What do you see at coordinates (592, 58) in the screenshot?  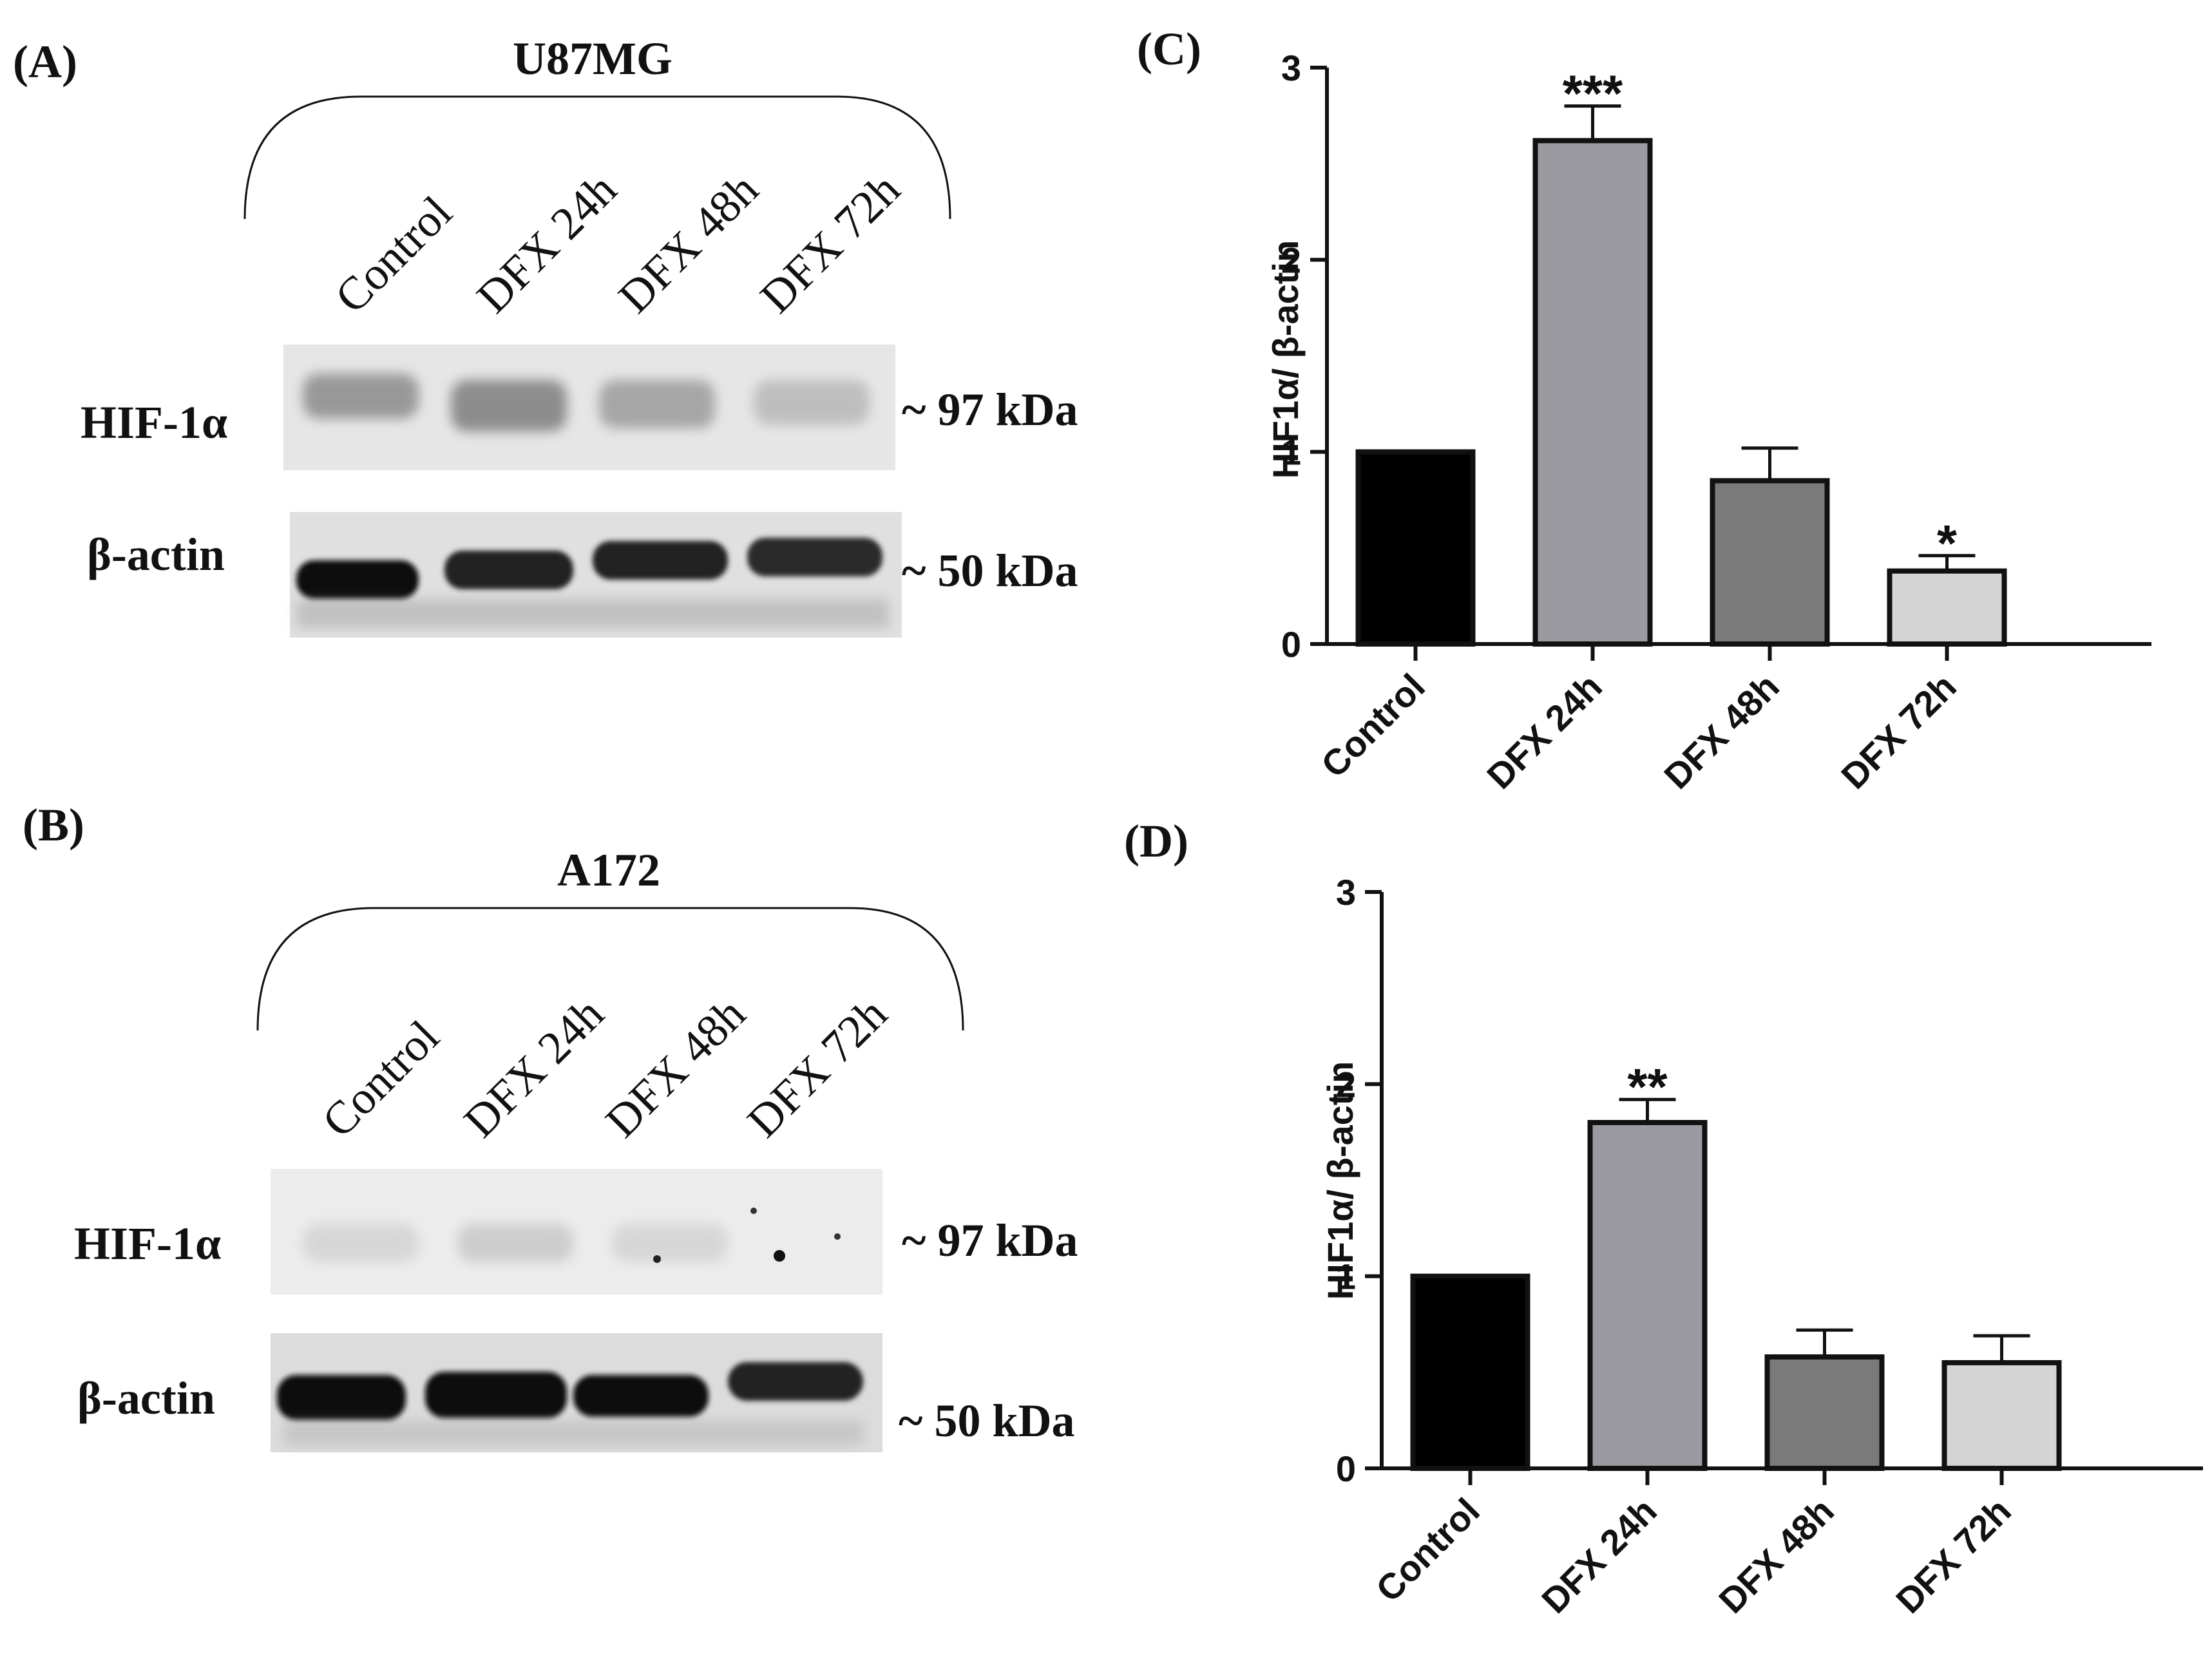 I see `panel-a-cell-line: U87MG` at bounding box center [592, 58].